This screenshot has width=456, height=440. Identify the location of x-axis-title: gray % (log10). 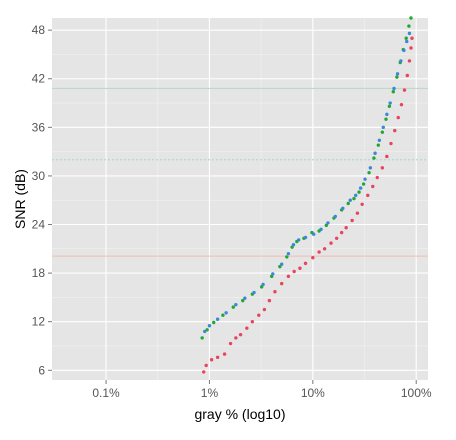
(239, 414).